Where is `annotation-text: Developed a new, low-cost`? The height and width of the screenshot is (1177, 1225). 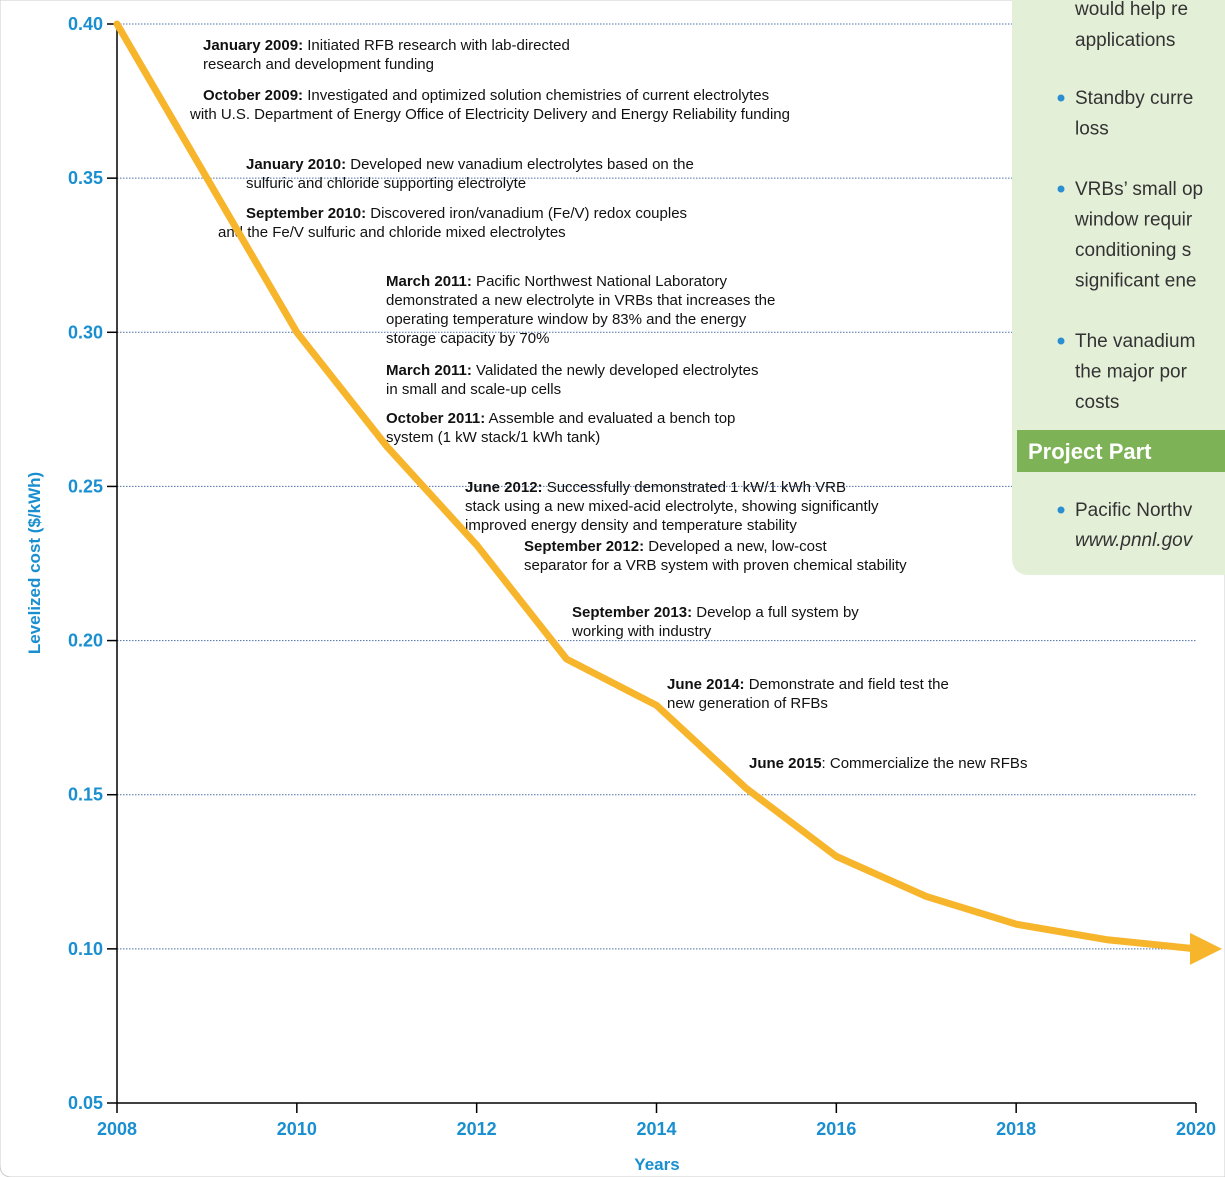
annotation-text: Developed a new, low-cost is located at coordinates (735, 546).